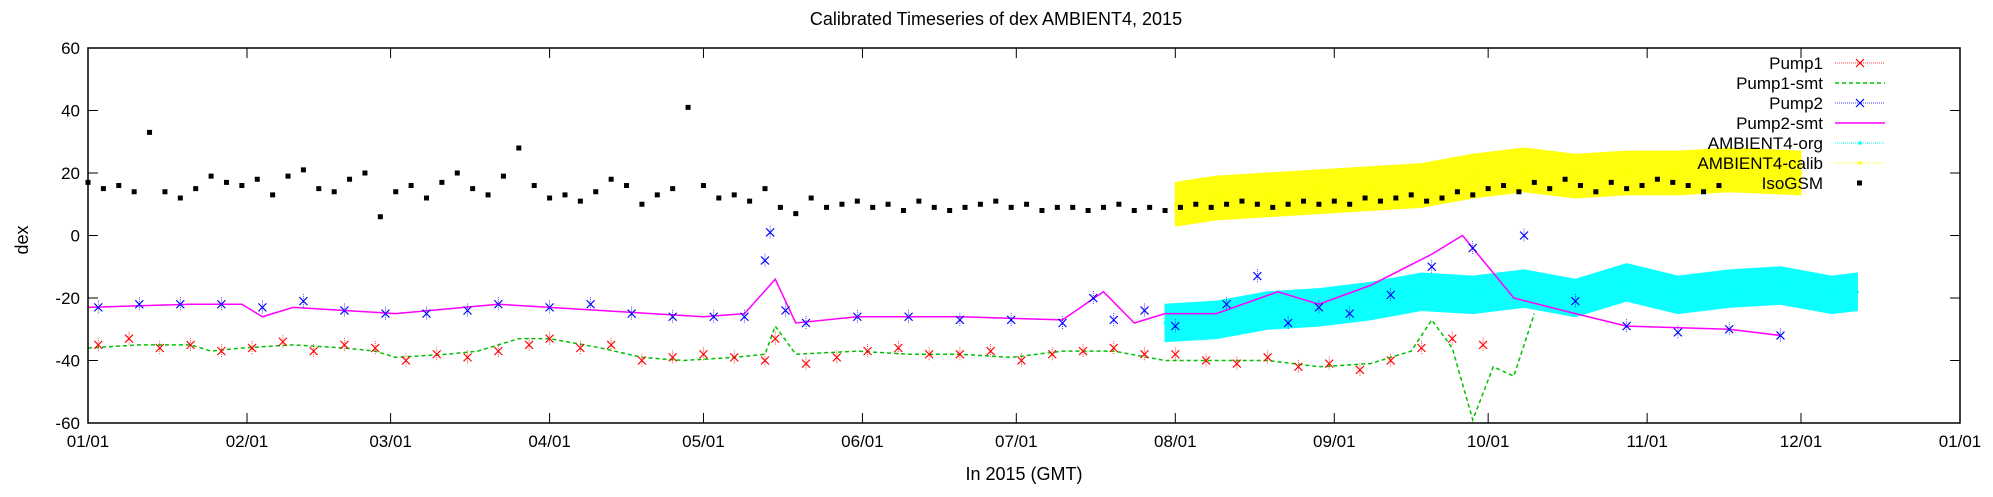 Image resolution: width=1993 pixels, height=497 pixels. What do you see at coordinates (1860, 163) in the screenshot?
I see `legend-marker-ambient4-calib` at bounding box center [1860, 163].